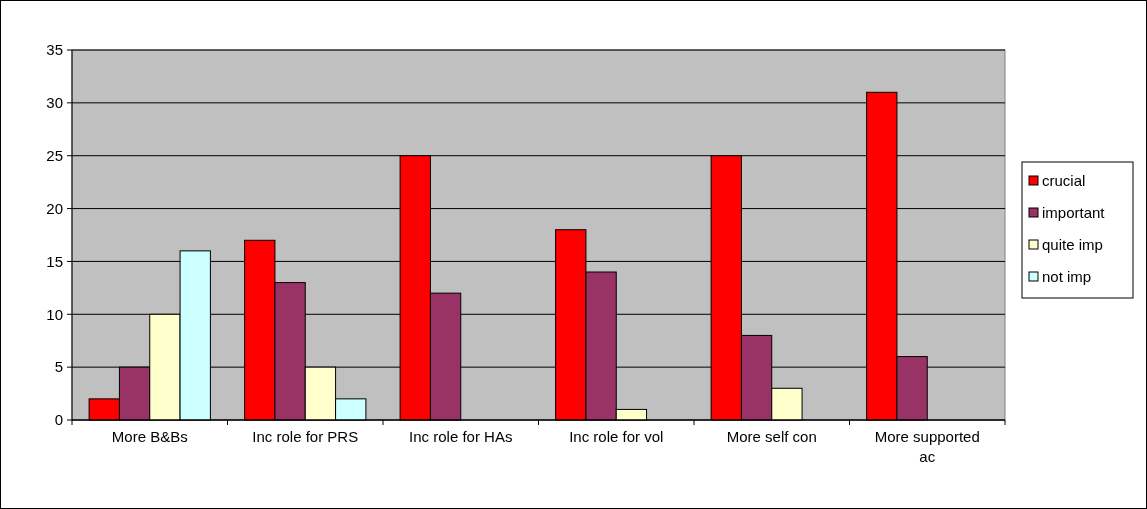  I want to click on legend-label: important, so click(1074, 213).